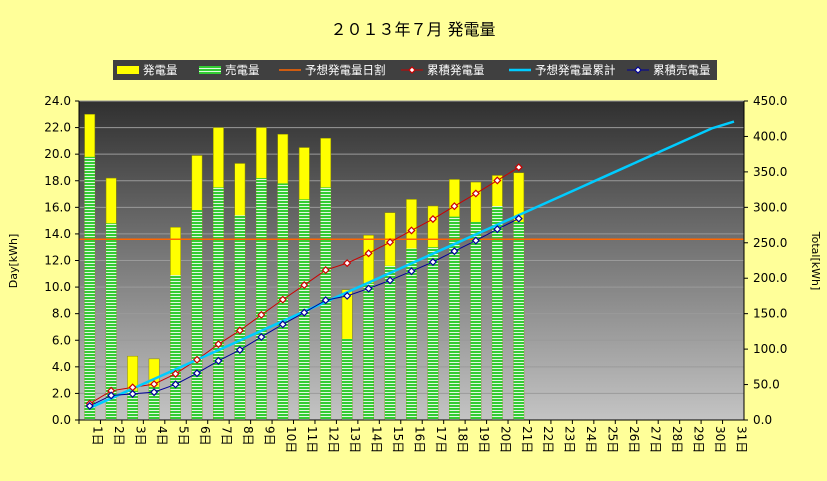 The width and height of the screenshot is (827, 481). Describe the element at coordinates (269, 436) in the screenshot. I see `x-tick-label: 9日` at that location.